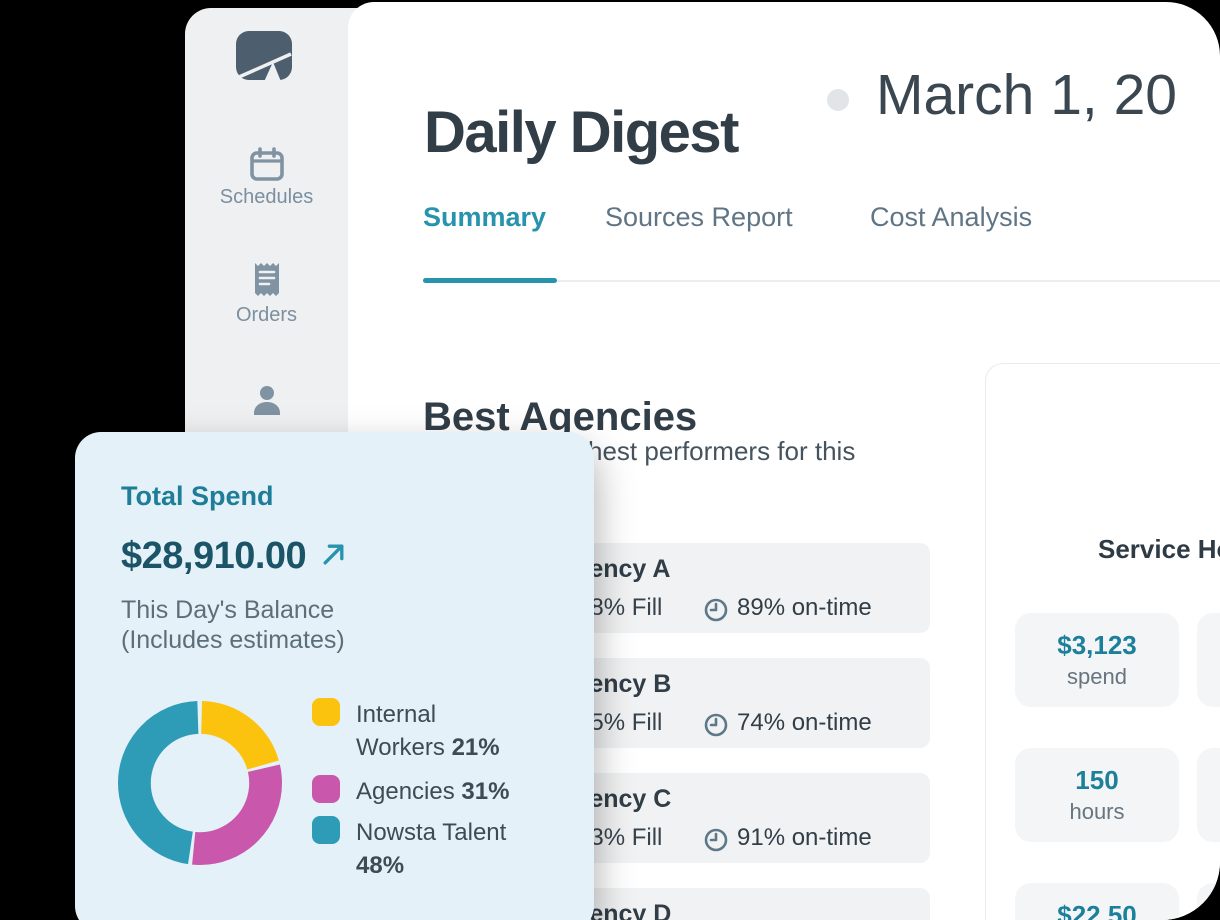 The width and height of the screenshot is (1220, 920). Describe the element at coordinates (264, 58) in the screenshot. I see `nowsta-logo-icon` at that location.